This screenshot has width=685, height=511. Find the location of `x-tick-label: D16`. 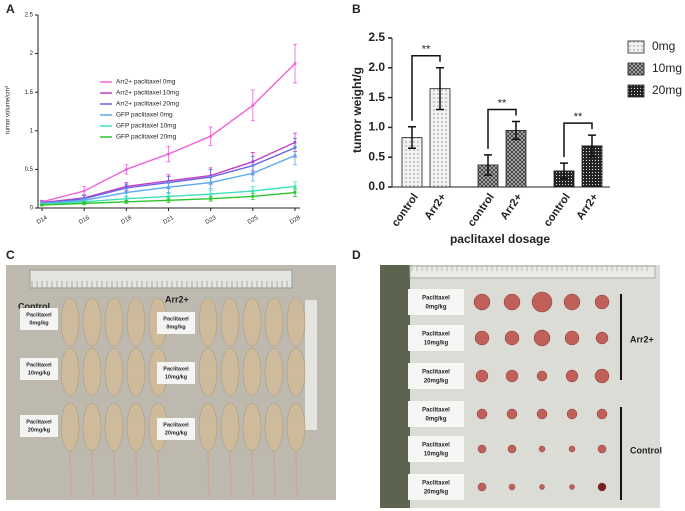

x-tick-label: D16 is located at coordinates (84, 220).